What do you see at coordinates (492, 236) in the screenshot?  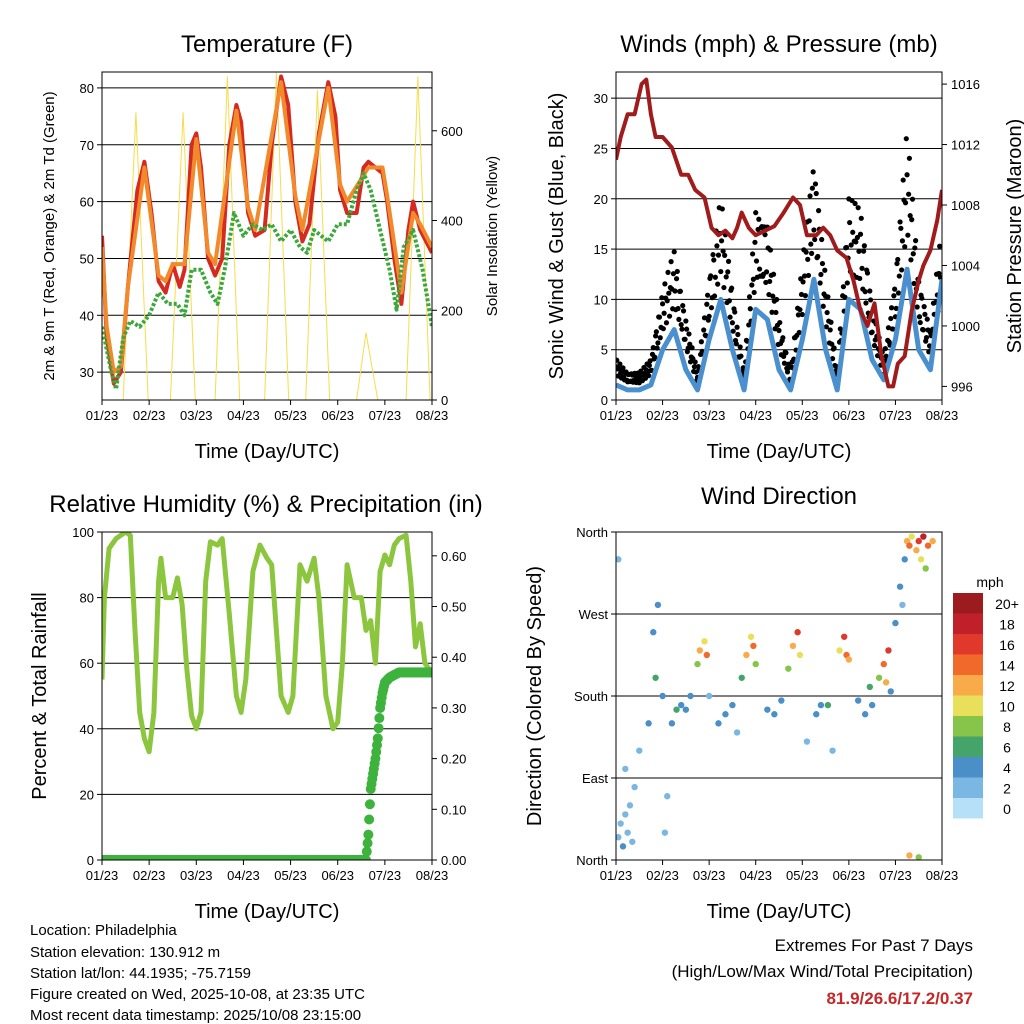 I see `solar-ylabel: Solar Insolation (Yellow)` at bounding box center [492, 236].